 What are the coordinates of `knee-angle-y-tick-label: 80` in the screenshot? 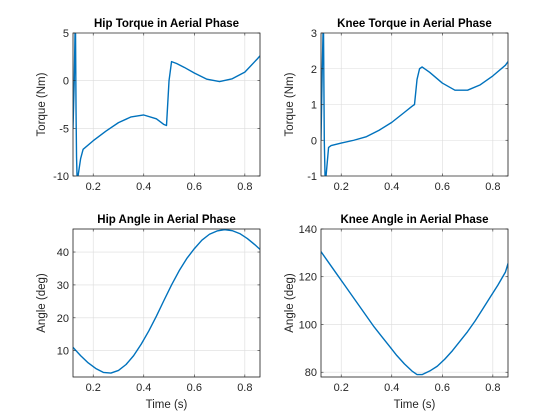 It's located at (311, 373).